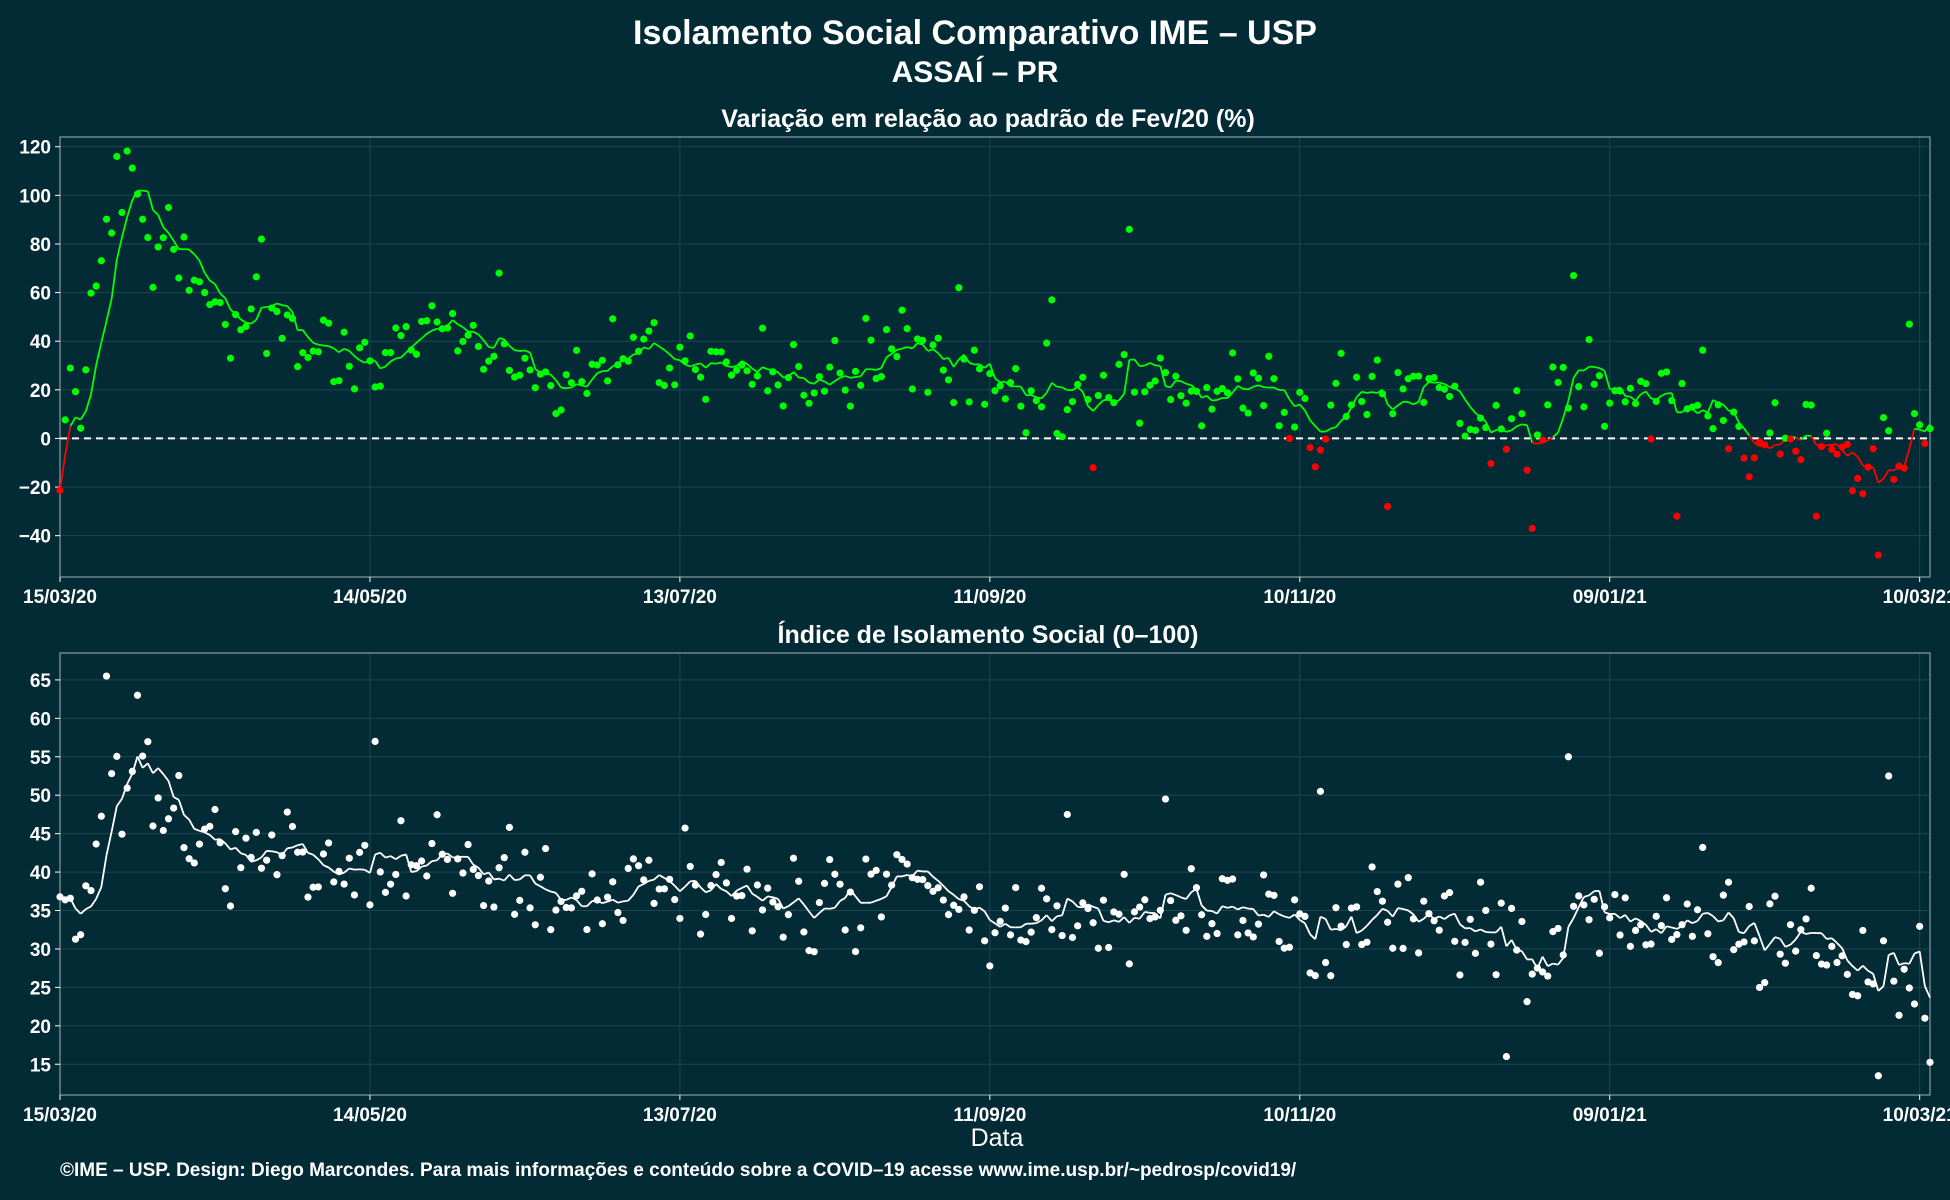 The image size is (1950, 1200). I want to click on y-tick-label: 0, so click(45, 439).